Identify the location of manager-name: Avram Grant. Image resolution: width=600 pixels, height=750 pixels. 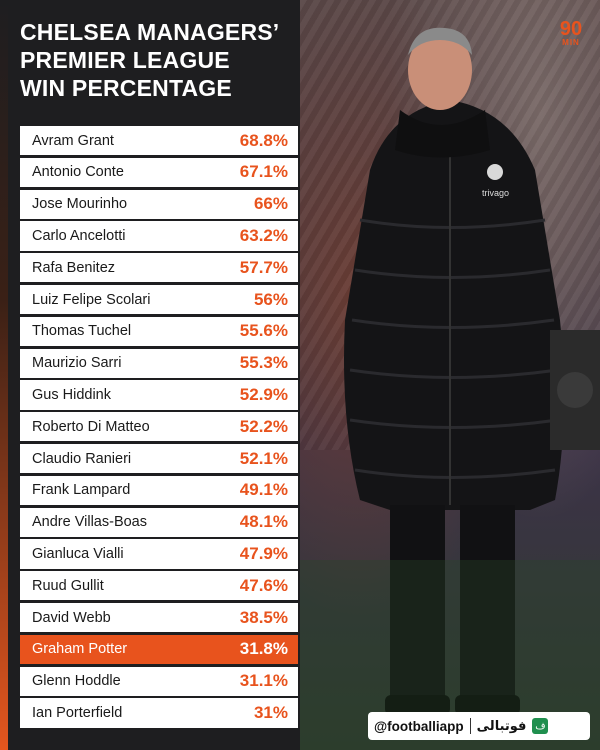
(73, 140).